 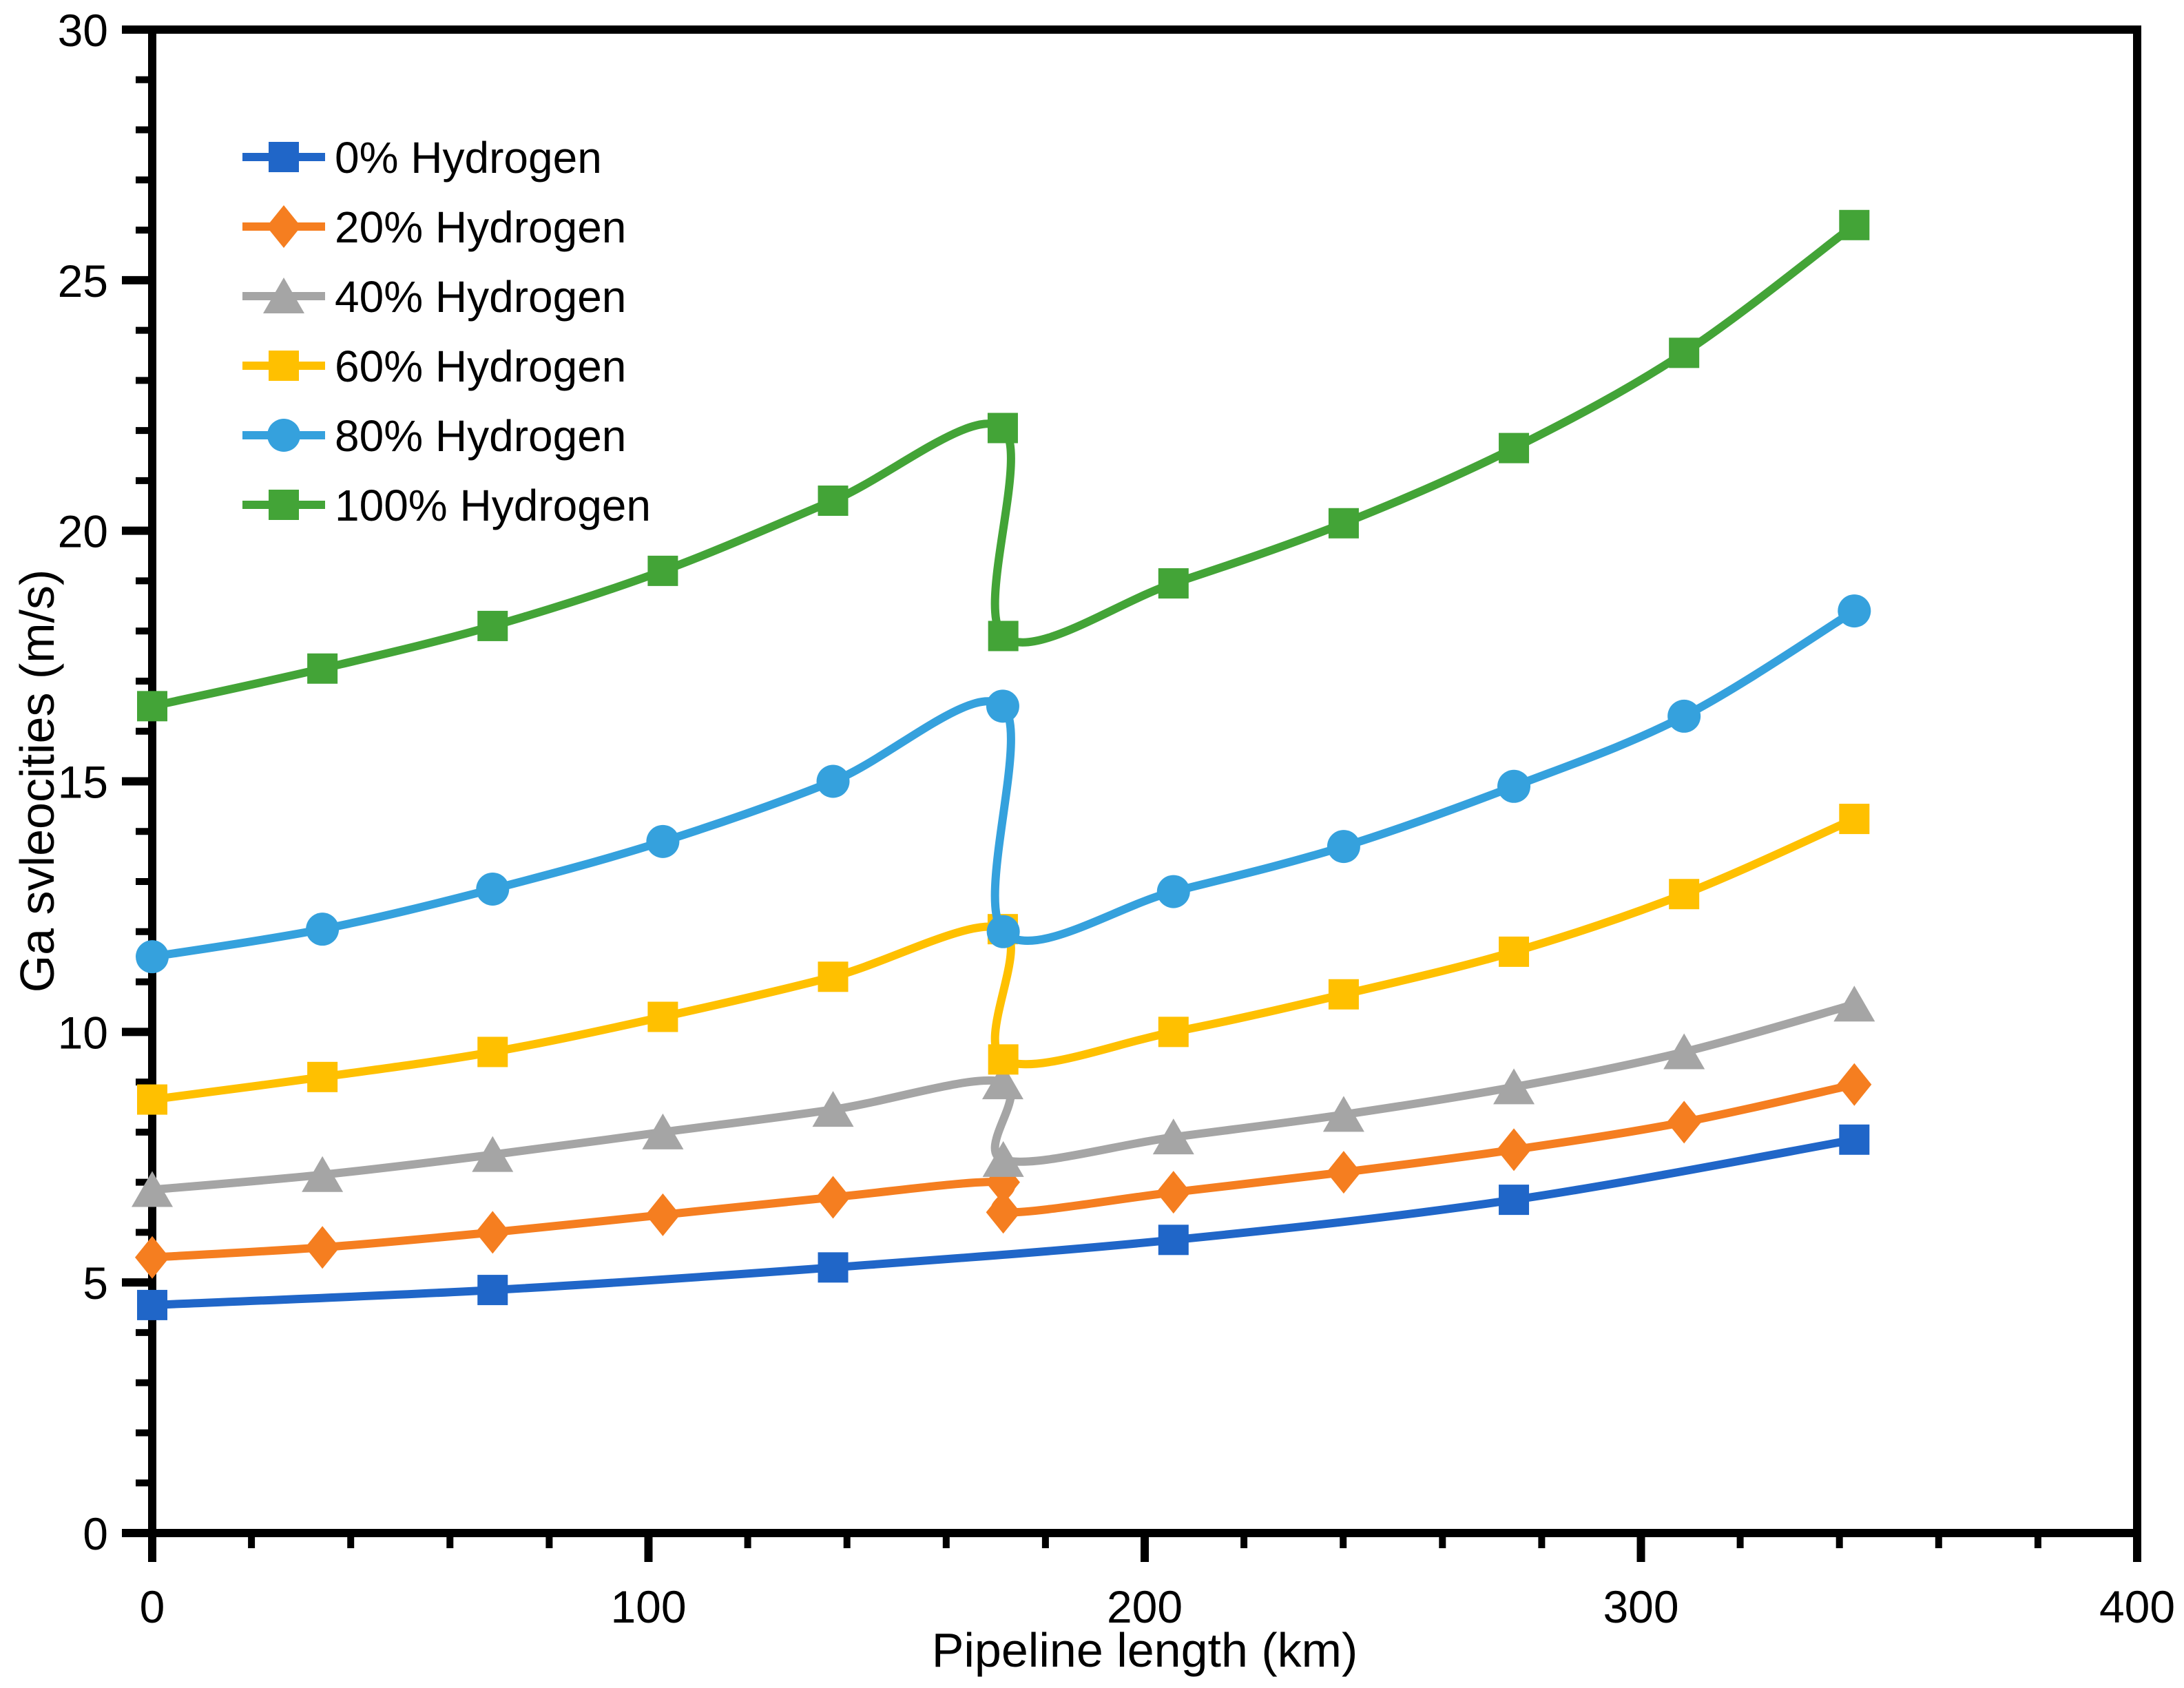 What do you see at coordinates (480, 366) in the screenshot?
I see `legend-label: 60% Hydrogen` at bounding box center [480, 366].